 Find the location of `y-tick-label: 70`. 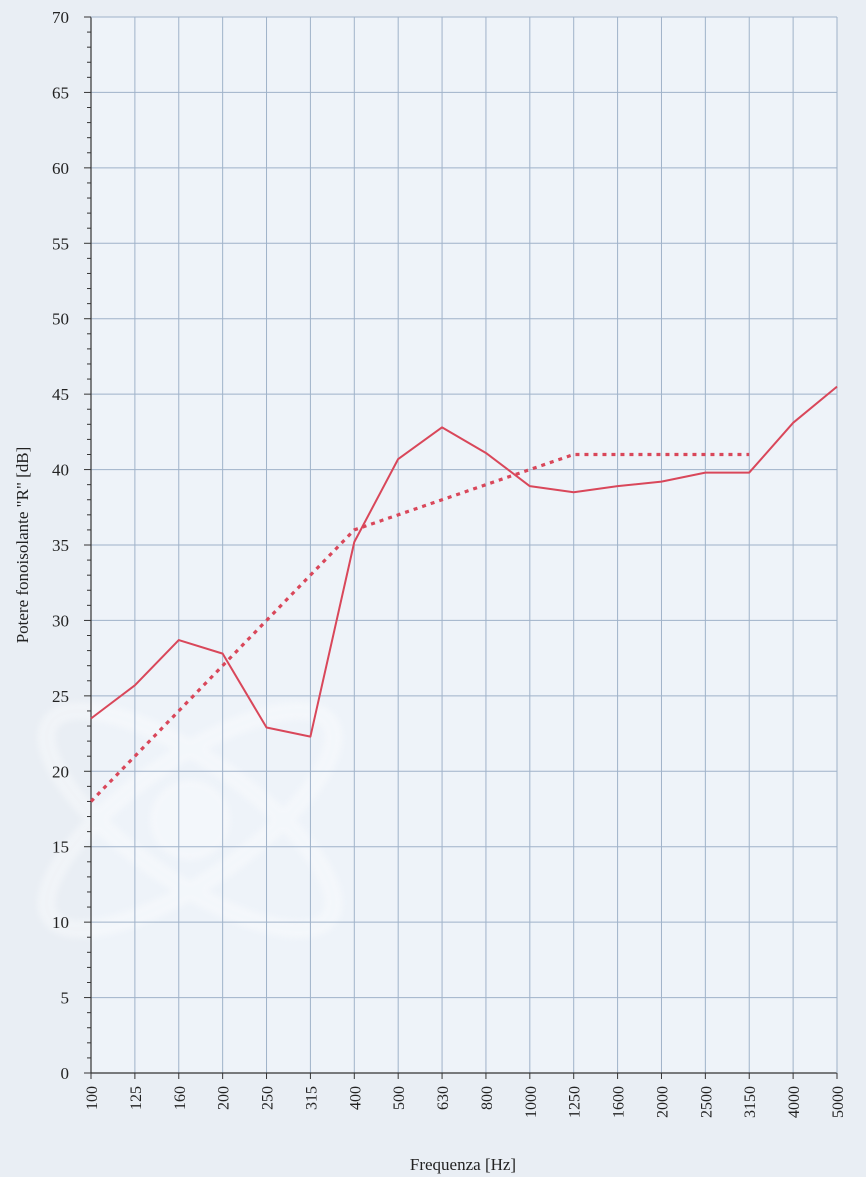

y-tick-label: 70 is located at coordinates (60, 17).